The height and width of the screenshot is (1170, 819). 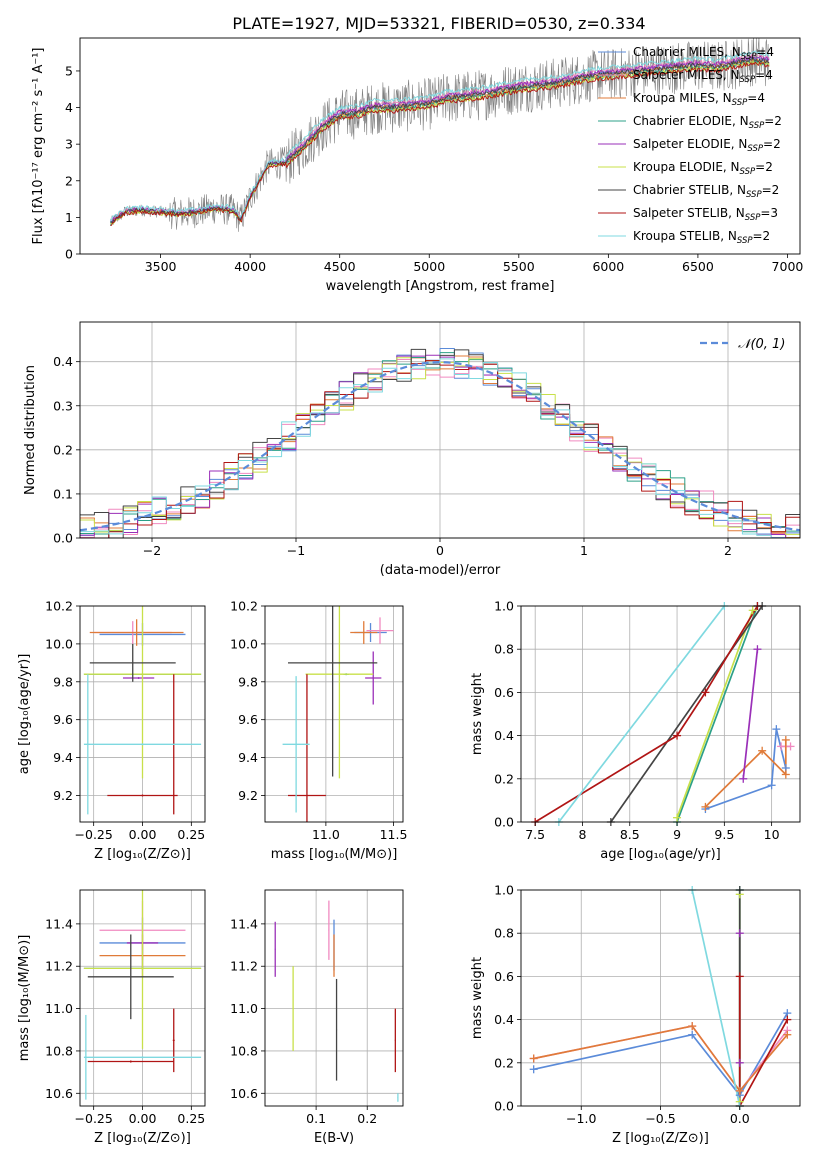 What do you see at coordinates (703, 53) in the screenshot?
I see `legend-label: Chabrier MILES, NSSP=4` at bounding box center [703, 53].